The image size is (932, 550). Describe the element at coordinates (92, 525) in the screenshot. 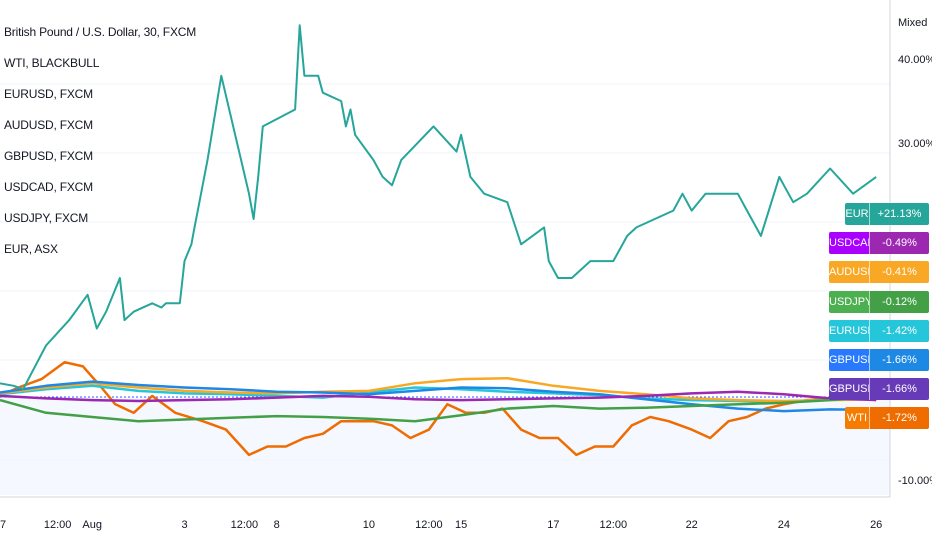

I see `x-tick-label: Aug` at that location.